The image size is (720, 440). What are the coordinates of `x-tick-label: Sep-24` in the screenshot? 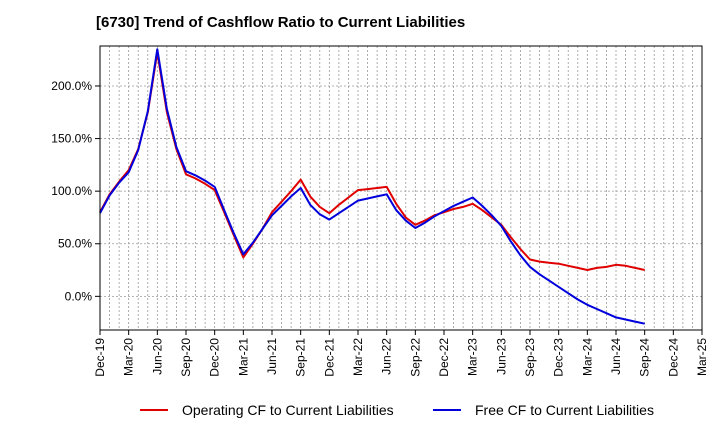 It's located at (645, 357).